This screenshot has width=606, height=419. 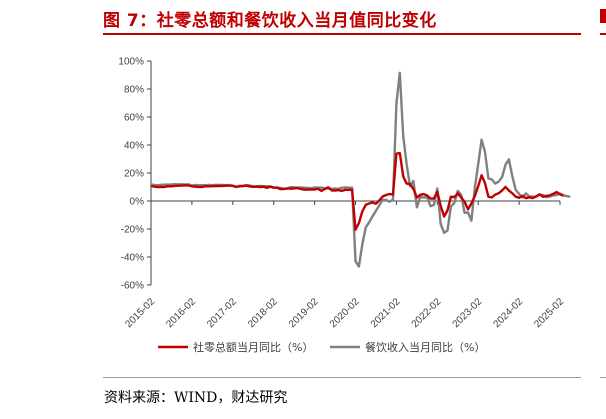 I want to click on series-line-retail, so click(x=357, y=191).